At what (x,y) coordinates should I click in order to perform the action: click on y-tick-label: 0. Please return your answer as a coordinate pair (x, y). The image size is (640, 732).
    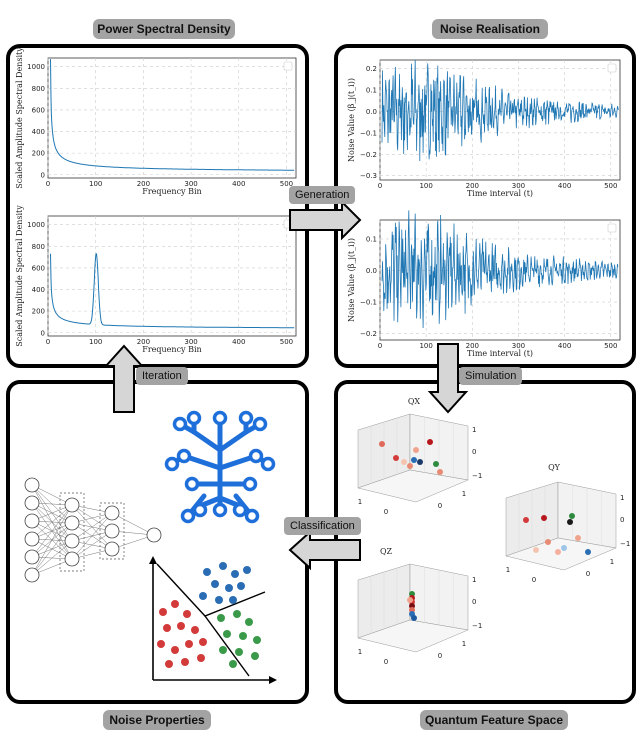
    Looking at the image, I should click on (43, 175).